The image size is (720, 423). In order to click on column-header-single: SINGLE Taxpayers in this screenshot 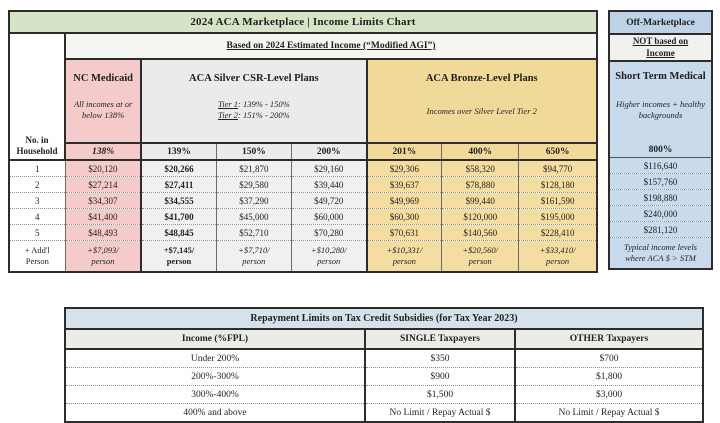, I will do `click(439, 339)`.